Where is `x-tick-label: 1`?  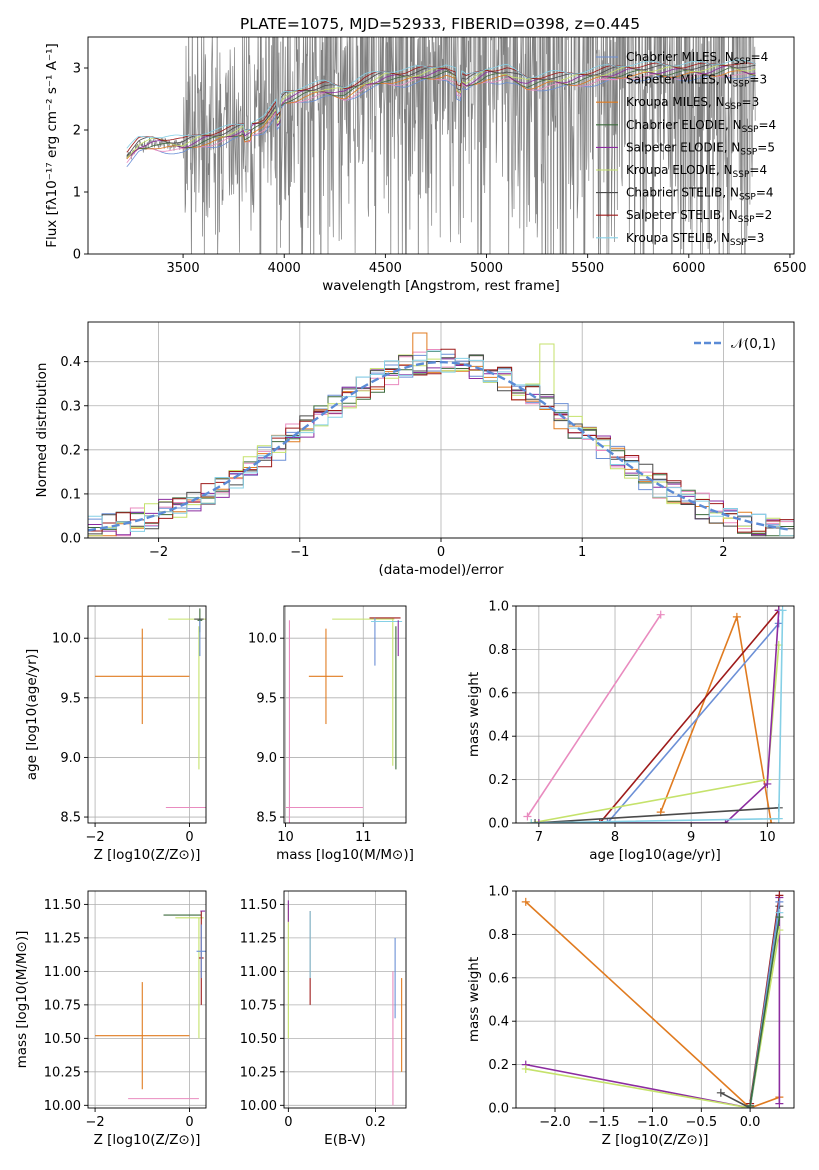 x-tick-label: 1 is located at coordinates (582, 552).